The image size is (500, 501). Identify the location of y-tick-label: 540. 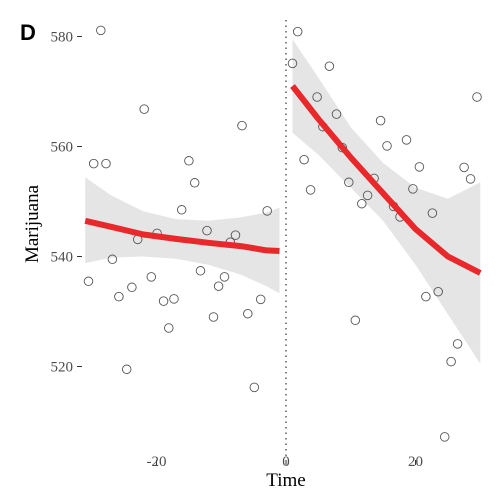
(62, 258).